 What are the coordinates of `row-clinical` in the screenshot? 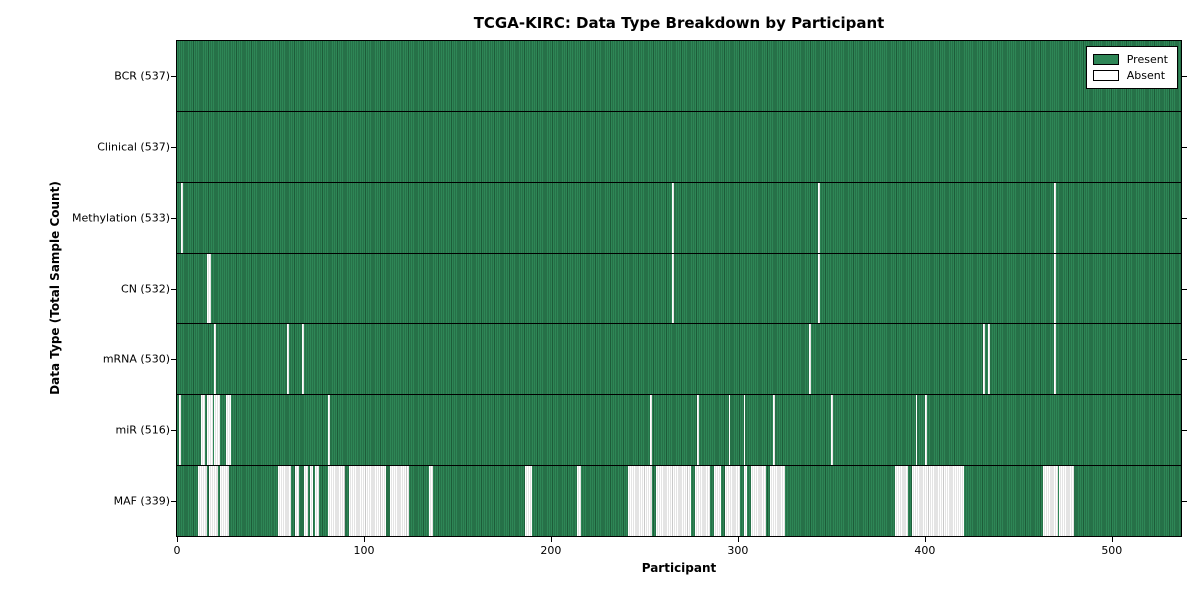 It's located at (679, 147).